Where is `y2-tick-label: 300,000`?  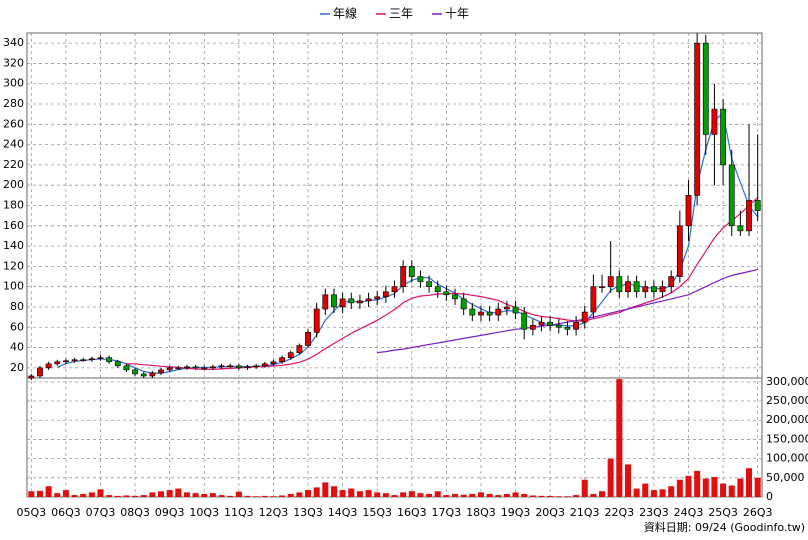 y2-tick-label: 300,000 is located at coordinates (787, 381).